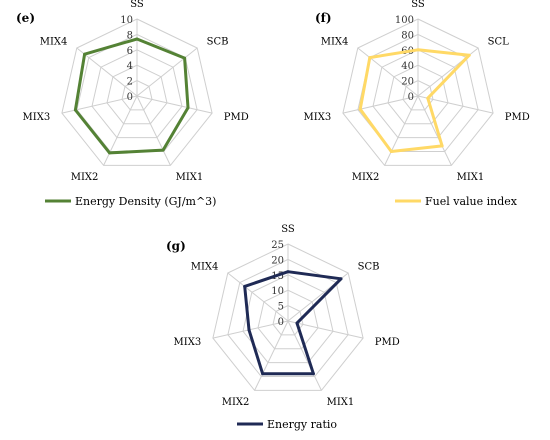 This screenshot has height=440, width=550. Describe the element at coordinates (404, 20) in the screenshot. I see `tick-label: 100` at that location.